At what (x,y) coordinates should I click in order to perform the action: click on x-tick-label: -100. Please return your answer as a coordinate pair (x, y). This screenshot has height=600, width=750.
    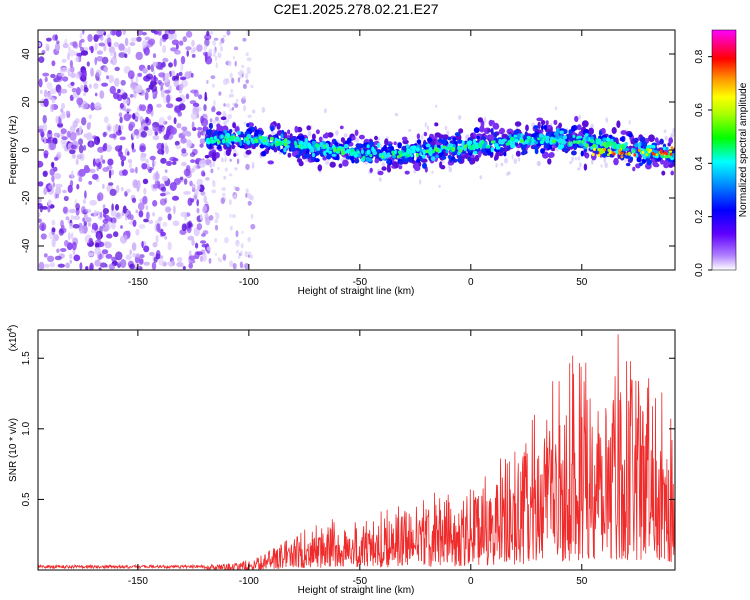
    Looking at the image, I should click on (249, 282).